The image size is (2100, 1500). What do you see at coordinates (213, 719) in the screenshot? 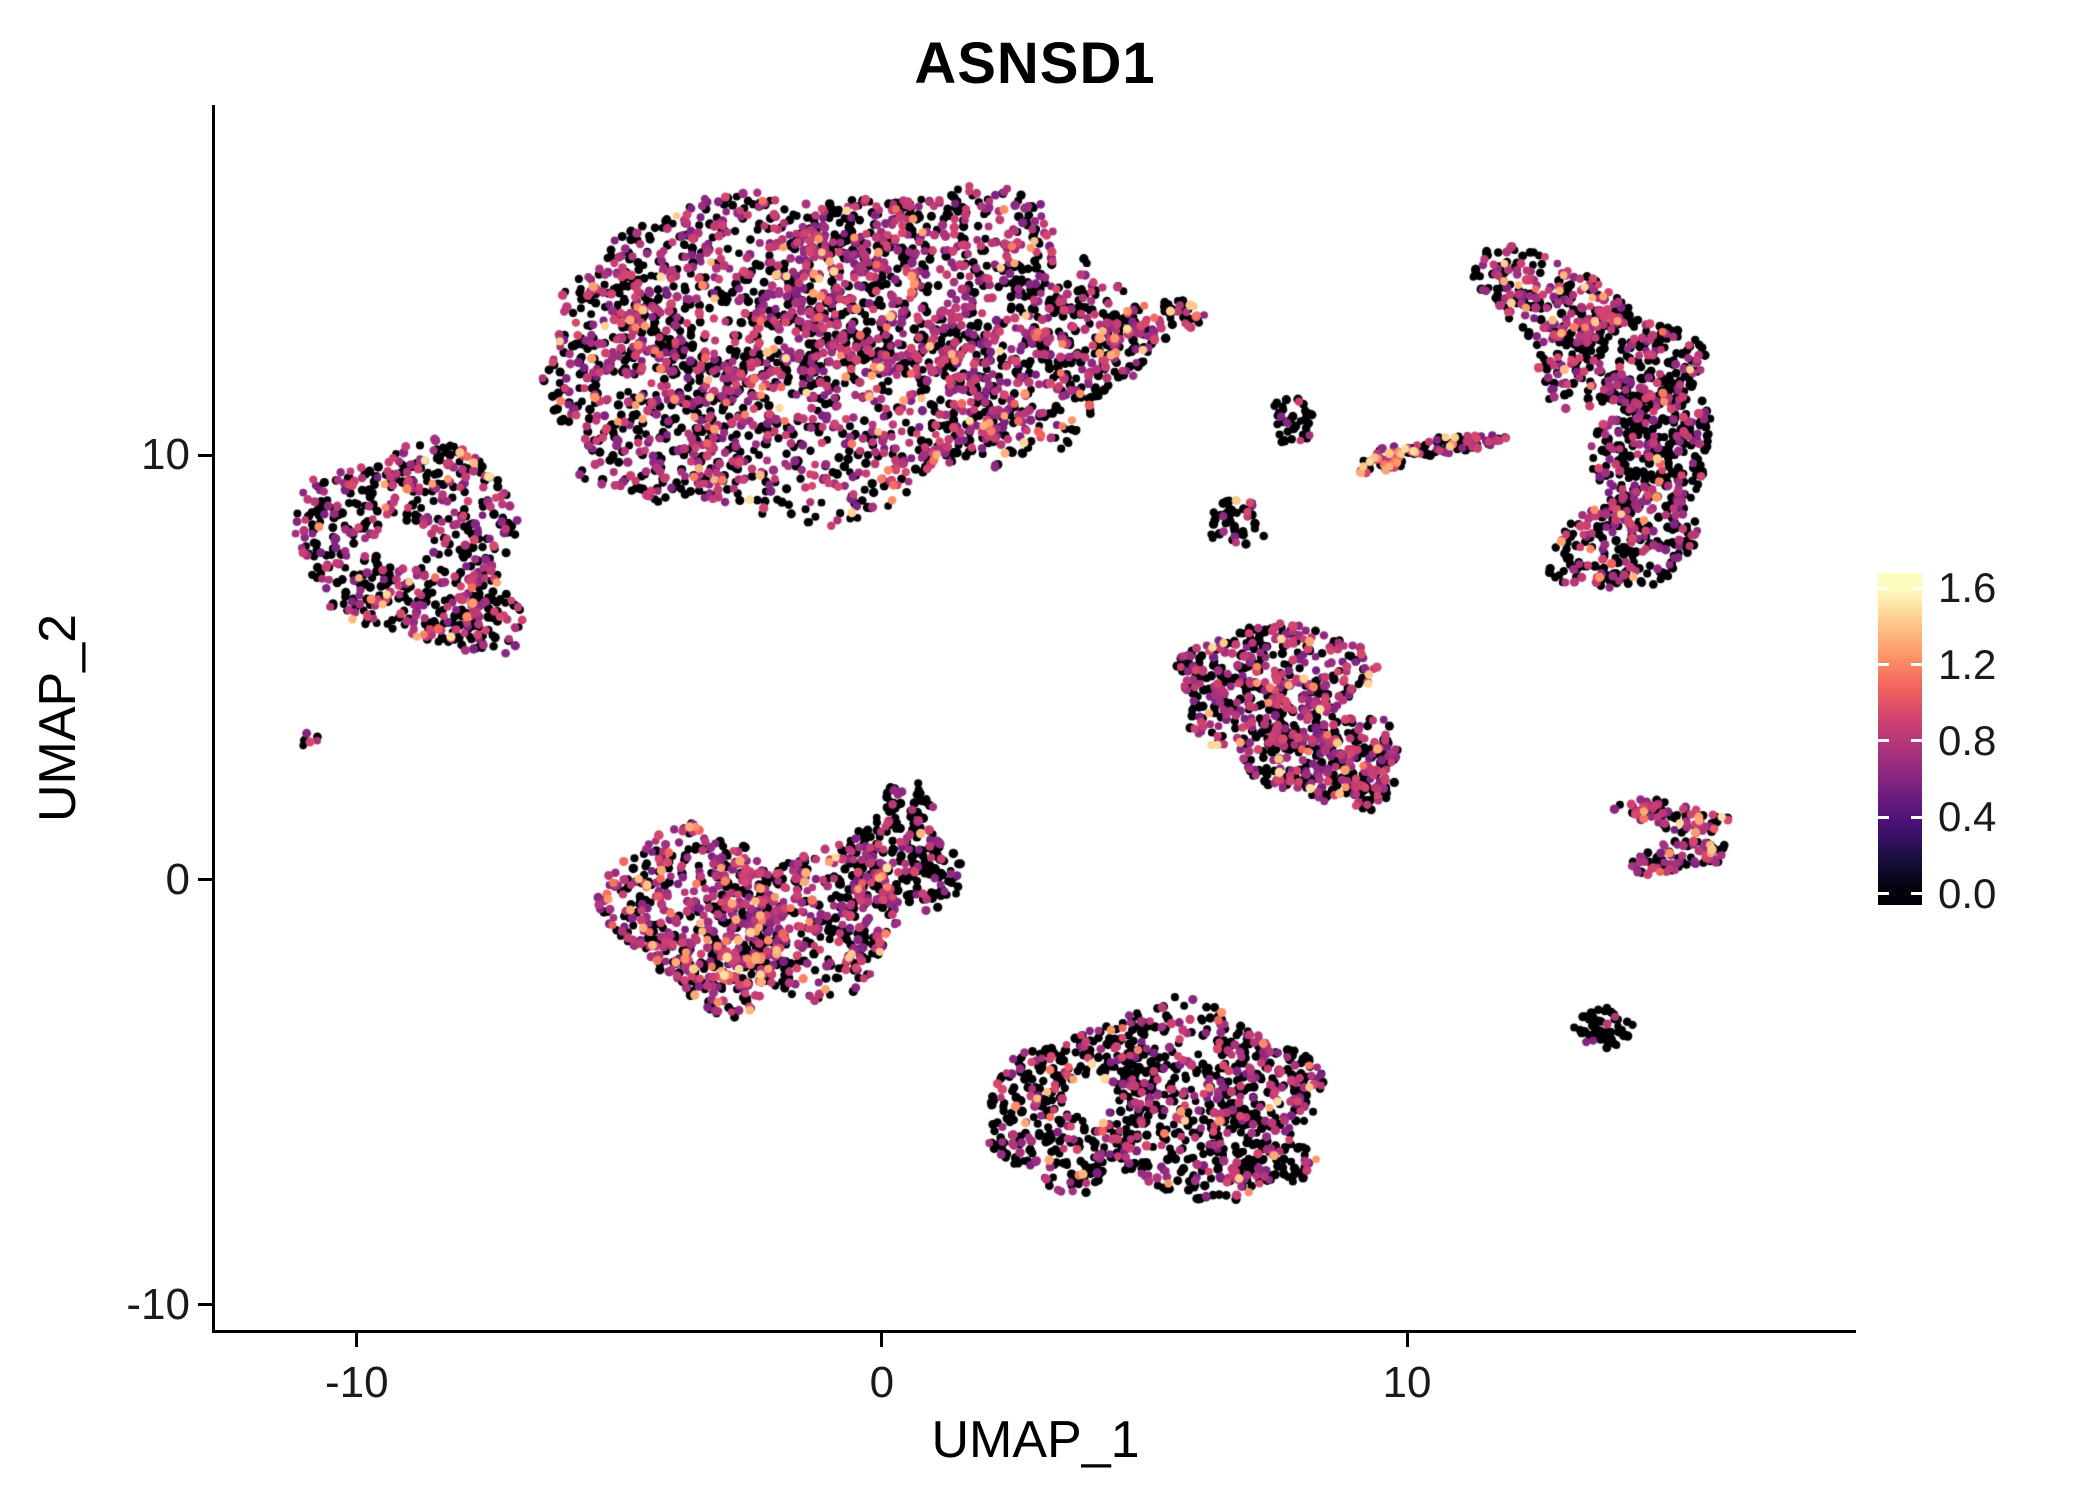
I see `y-axis-line` at bounding box center [213, 719].